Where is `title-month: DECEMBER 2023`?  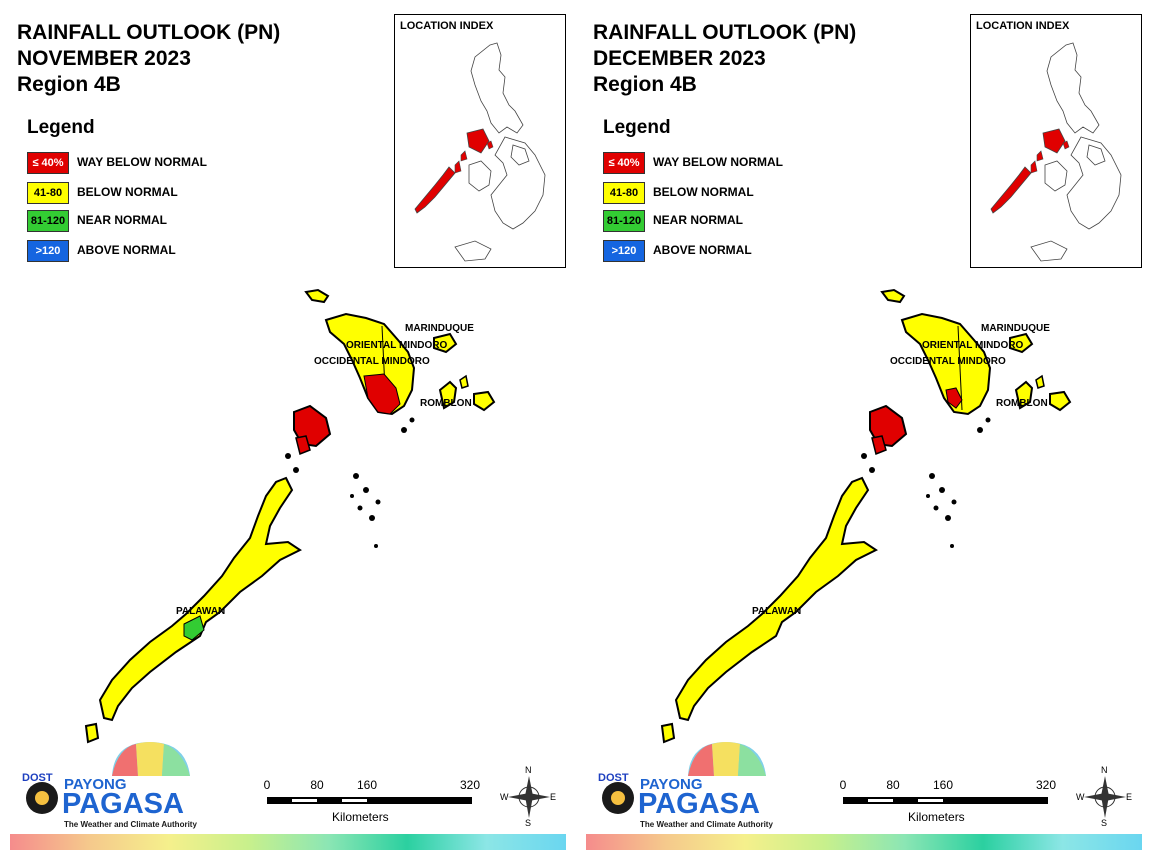 title-month: DECEMBER 2023 is located at coordinates (679, 58).